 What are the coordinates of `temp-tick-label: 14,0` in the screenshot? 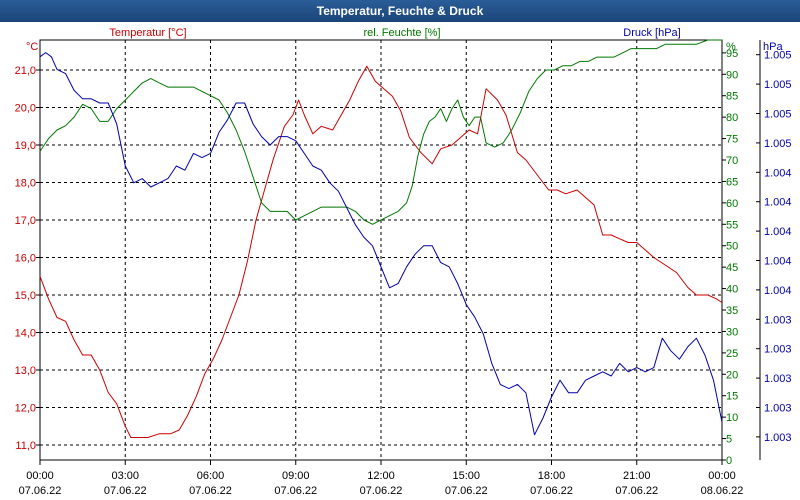 It's located at (25, 334).